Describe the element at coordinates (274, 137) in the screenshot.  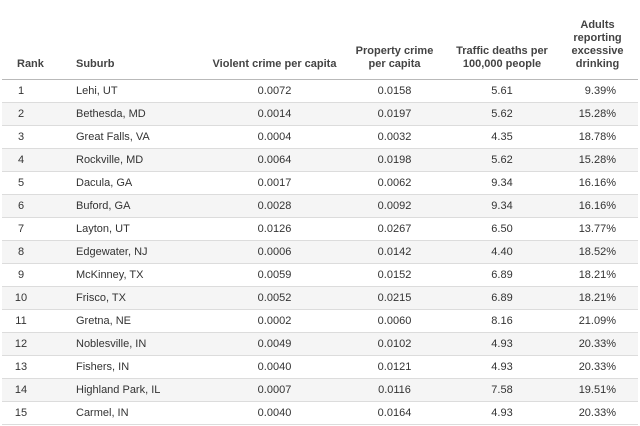
I see `cell-violent-crime: 0.0004` at that location.